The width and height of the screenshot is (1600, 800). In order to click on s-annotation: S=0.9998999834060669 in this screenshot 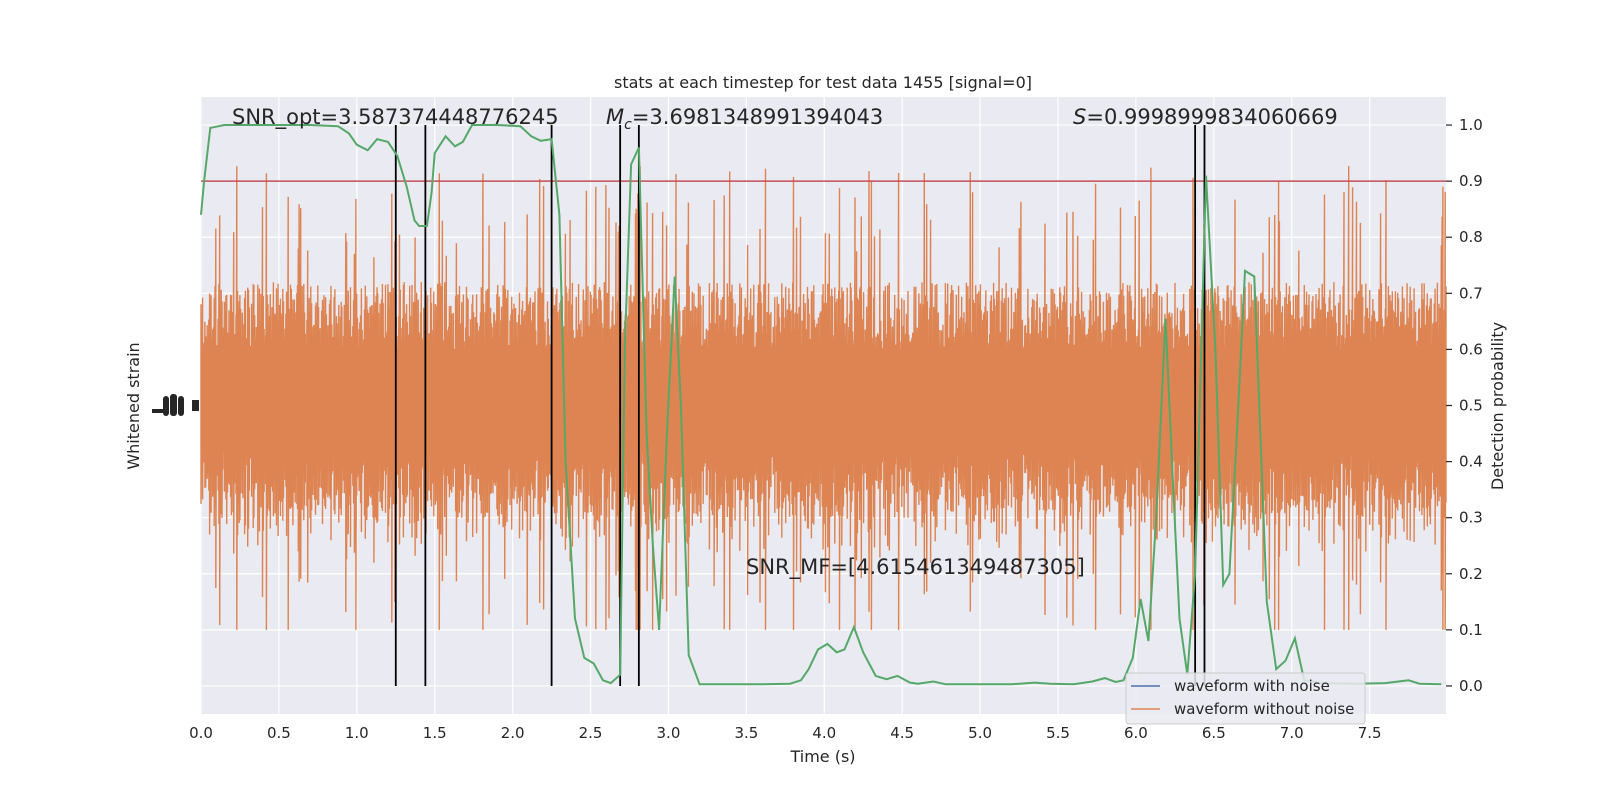, I will do `click(1205, 117)`.